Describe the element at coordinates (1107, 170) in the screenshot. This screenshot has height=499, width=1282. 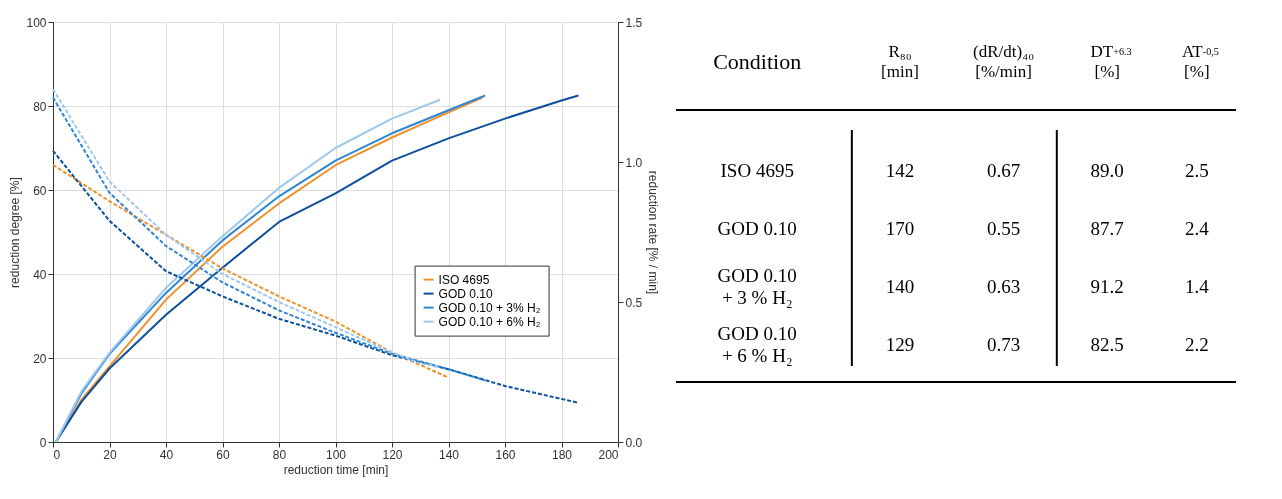
I see `text: 89.0` at that location.